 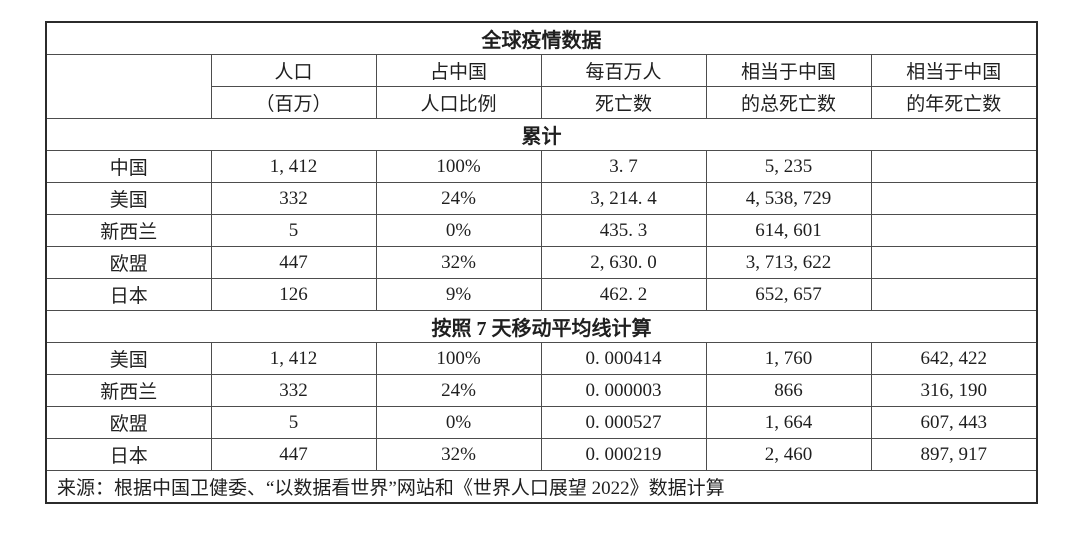 I want to click on table-row: 新西兰 332 24% 0. 000003 866 316, 190, so click(x=541, y=390).